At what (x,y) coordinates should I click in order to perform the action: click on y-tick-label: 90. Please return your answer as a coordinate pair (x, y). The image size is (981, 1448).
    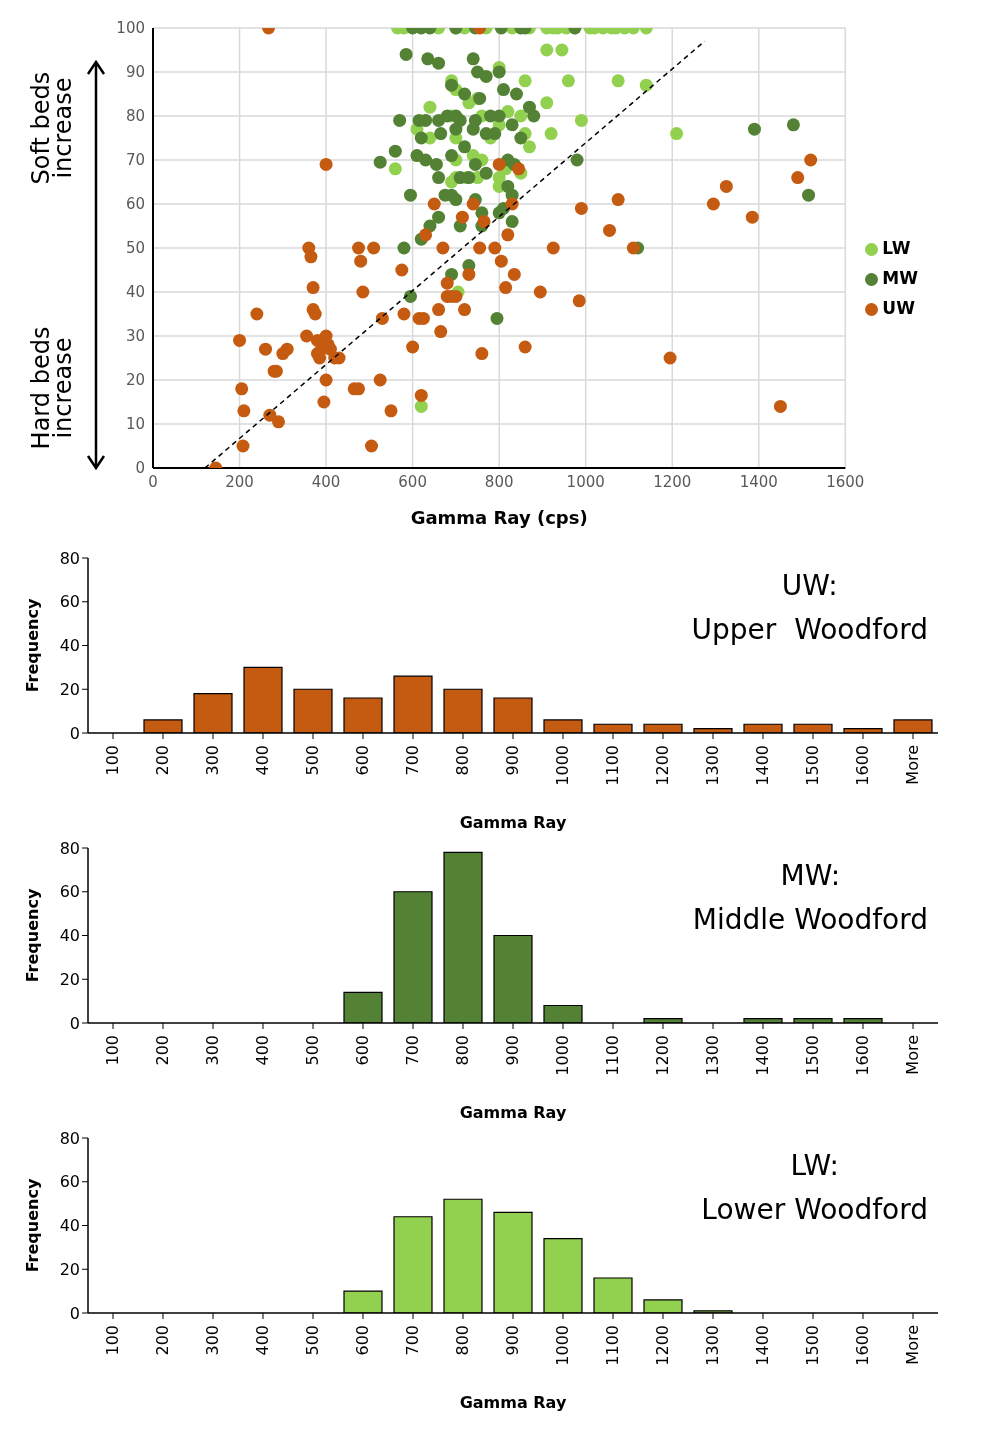
    Looking at the image, I should click on (135, 72).